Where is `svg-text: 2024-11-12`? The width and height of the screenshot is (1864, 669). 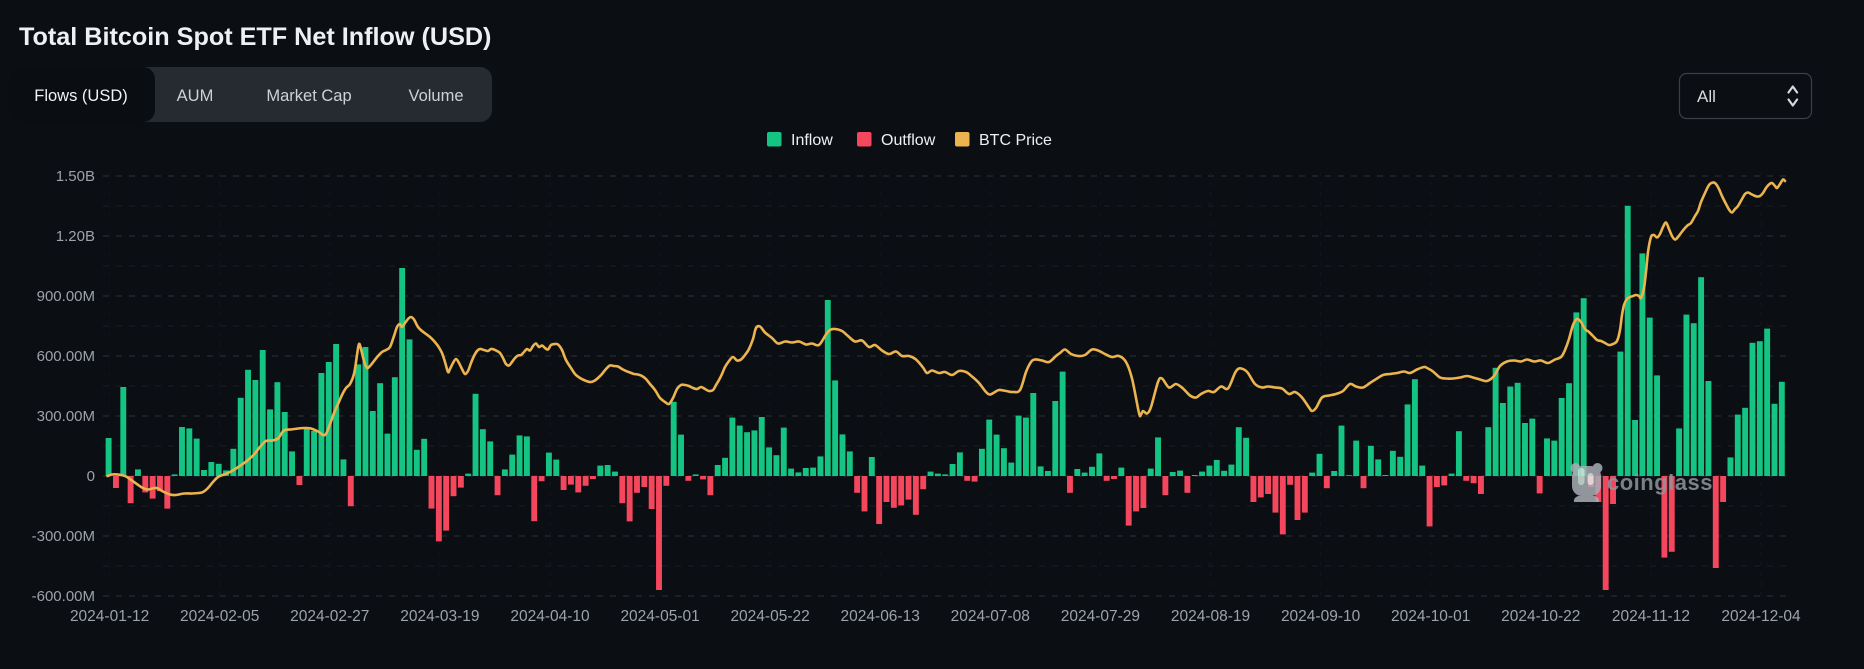
svg-text: 2024-11-12 is located at coordinates (1651, 616).